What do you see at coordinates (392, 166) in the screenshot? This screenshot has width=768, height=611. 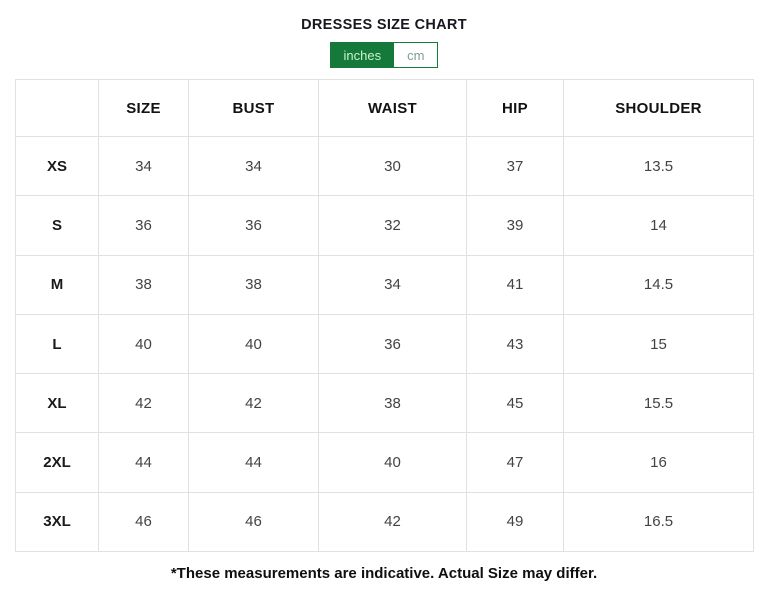 I see `cell-xs-waist: 30` at bounding box center [392, 166].